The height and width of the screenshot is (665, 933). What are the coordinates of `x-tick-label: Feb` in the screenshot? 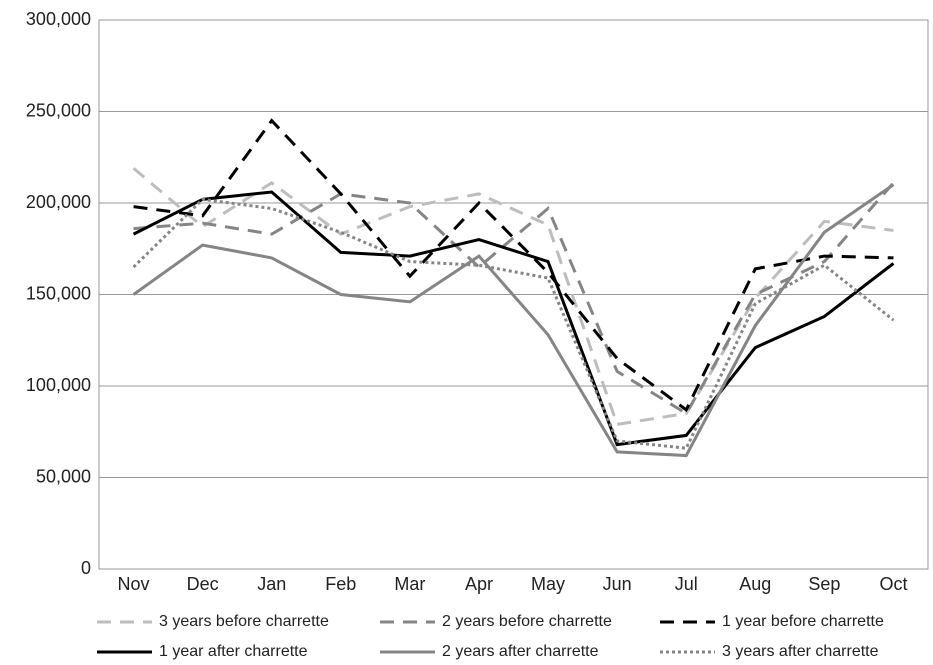 It's located at (340, 584).